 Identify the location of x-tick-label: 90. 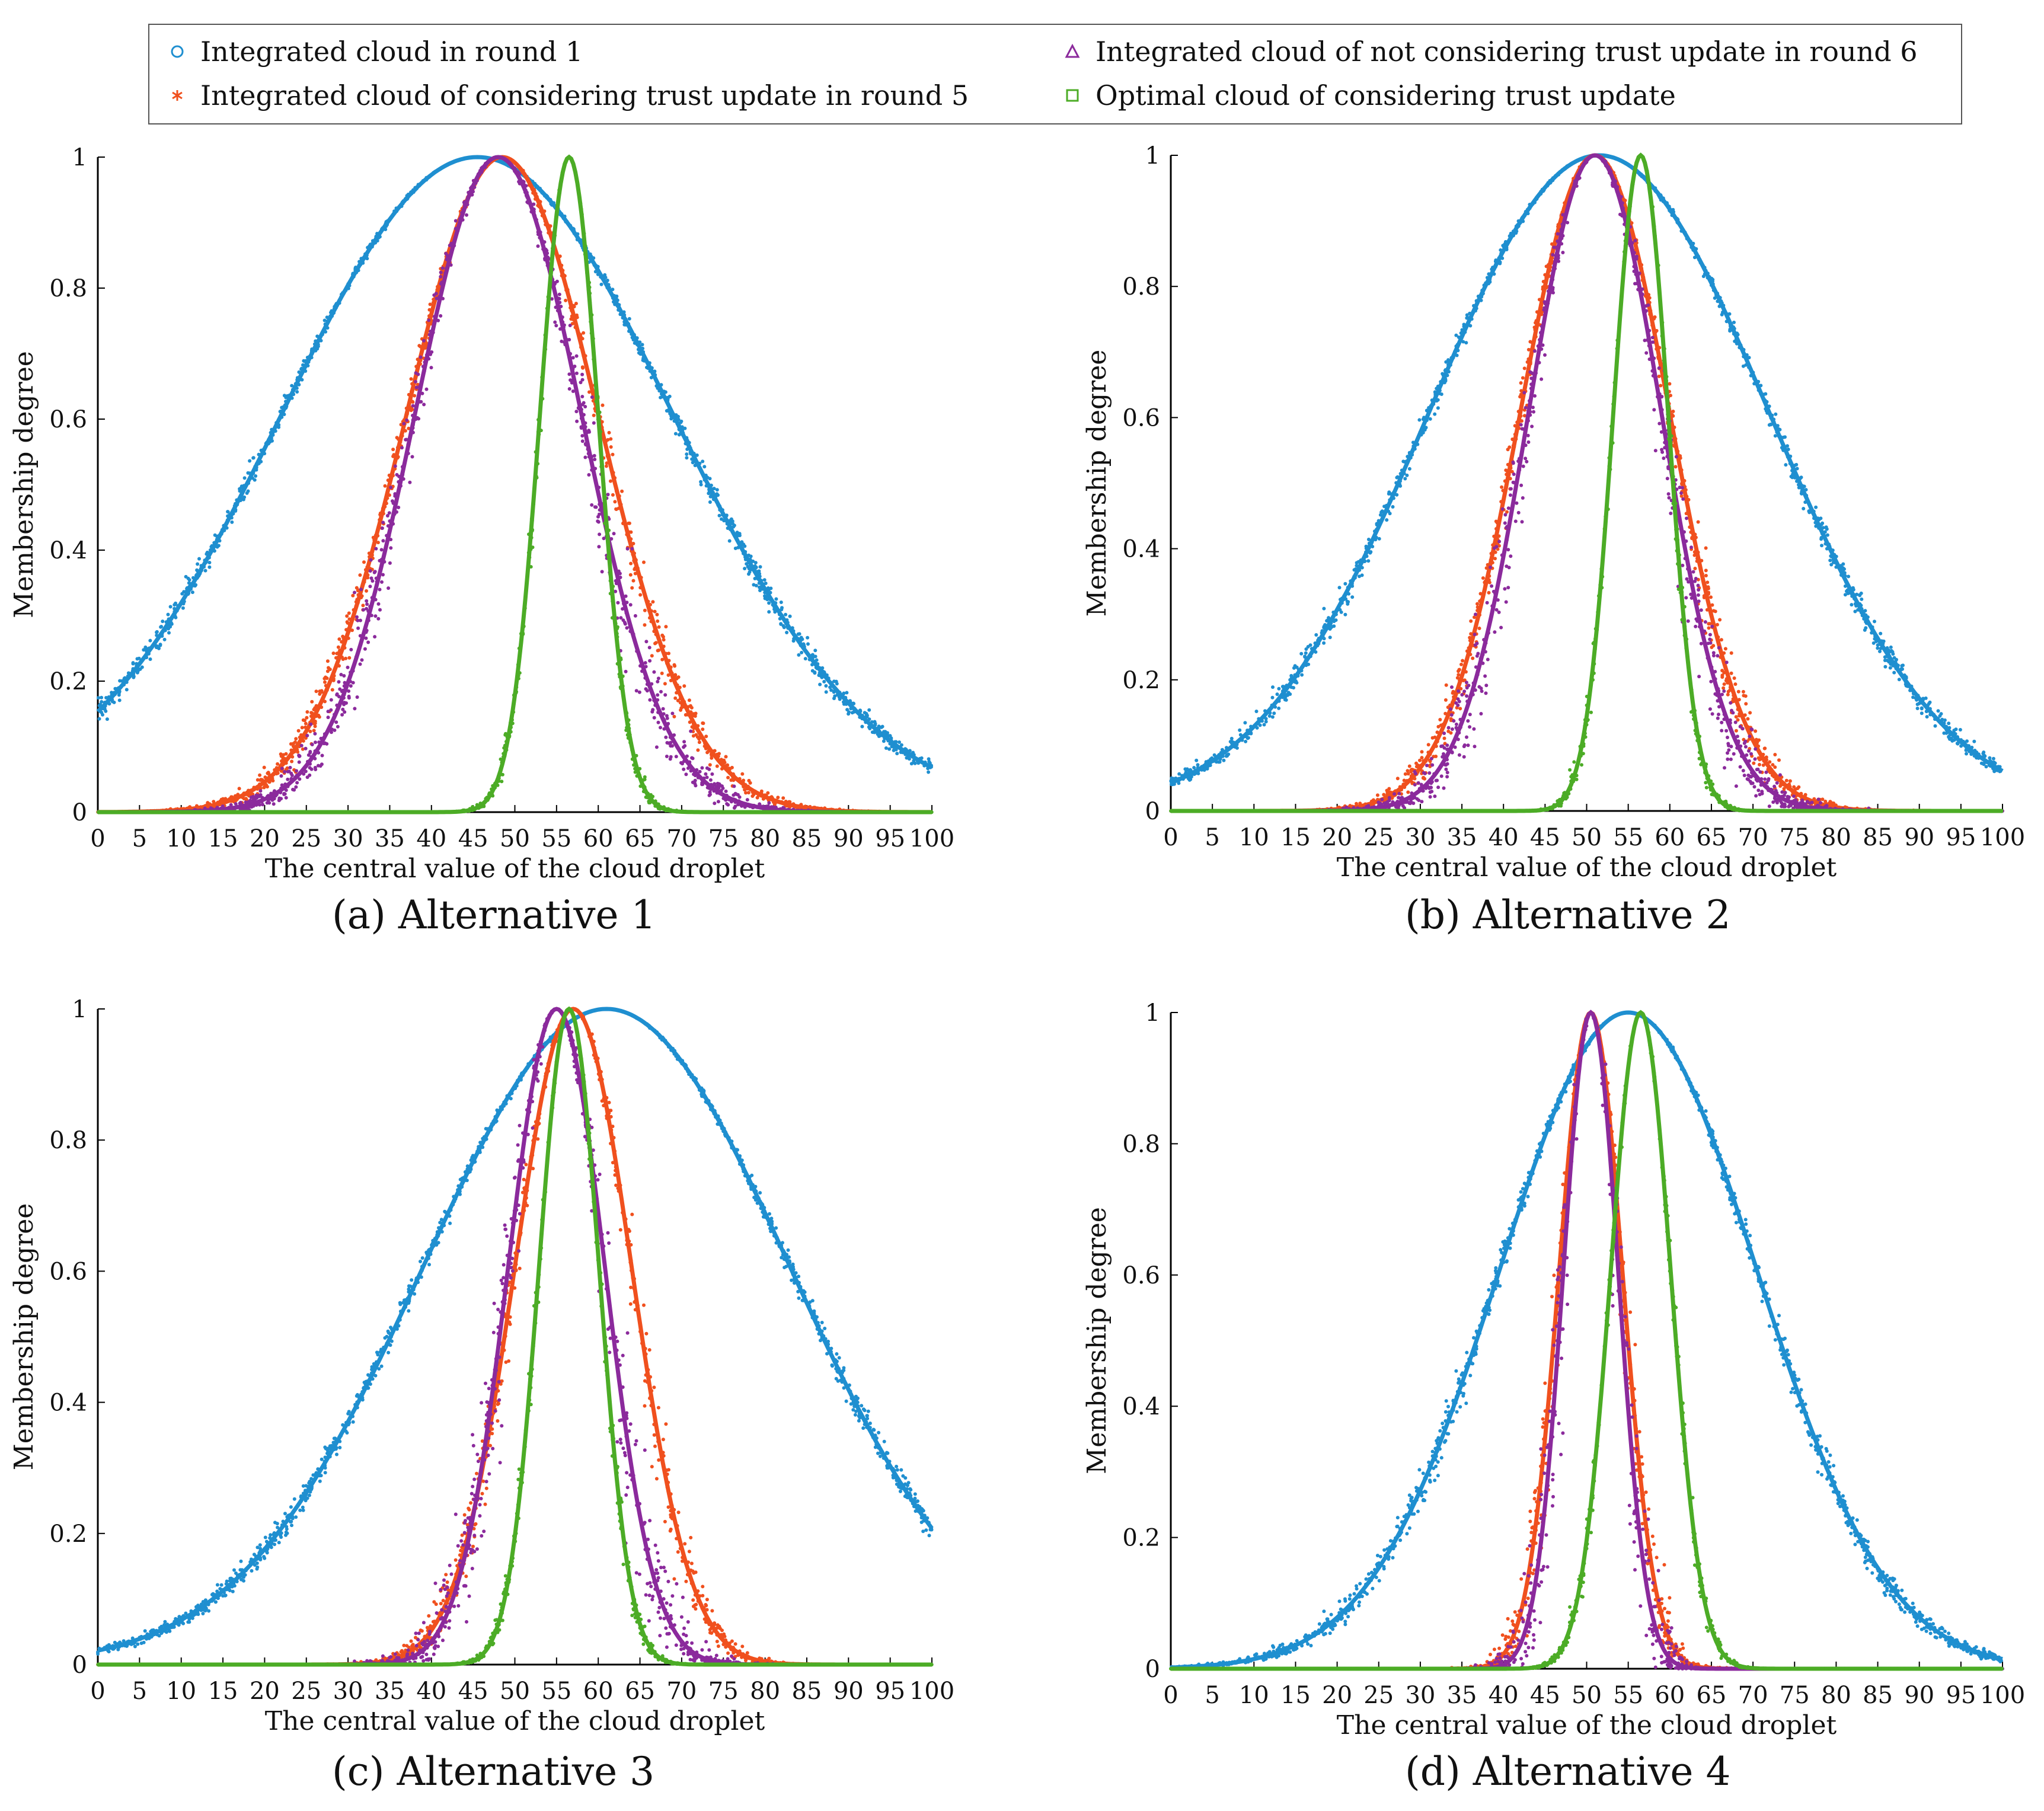
(848, 838).